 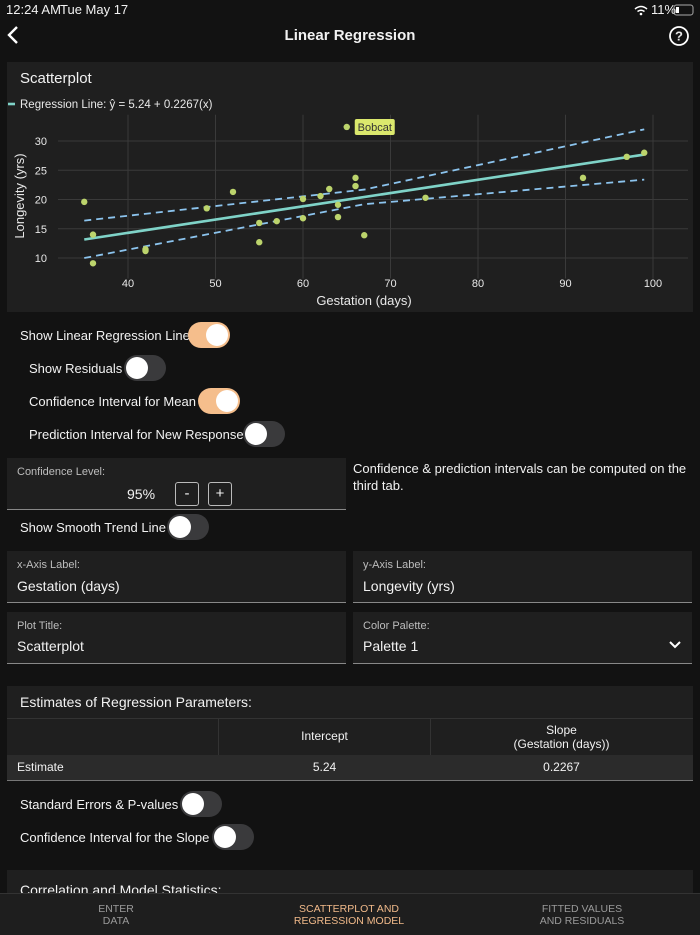 I want to click on tab: FITTED VALUES AND RESIDUALS, so click(x=582, y=915).